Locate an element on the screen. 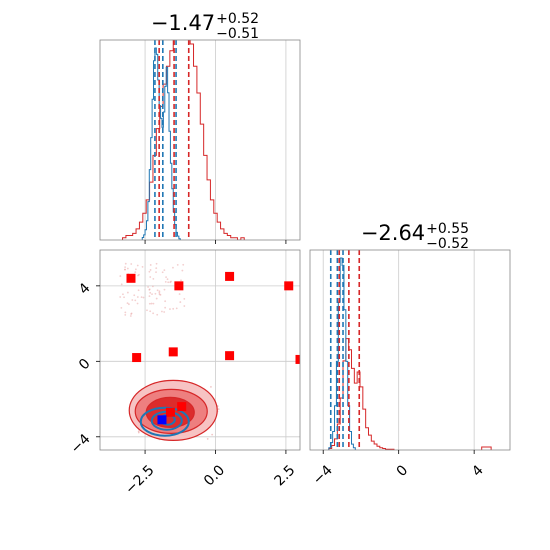  scatter-xtick-label: 0.0 is located at coordinates (214, 475).